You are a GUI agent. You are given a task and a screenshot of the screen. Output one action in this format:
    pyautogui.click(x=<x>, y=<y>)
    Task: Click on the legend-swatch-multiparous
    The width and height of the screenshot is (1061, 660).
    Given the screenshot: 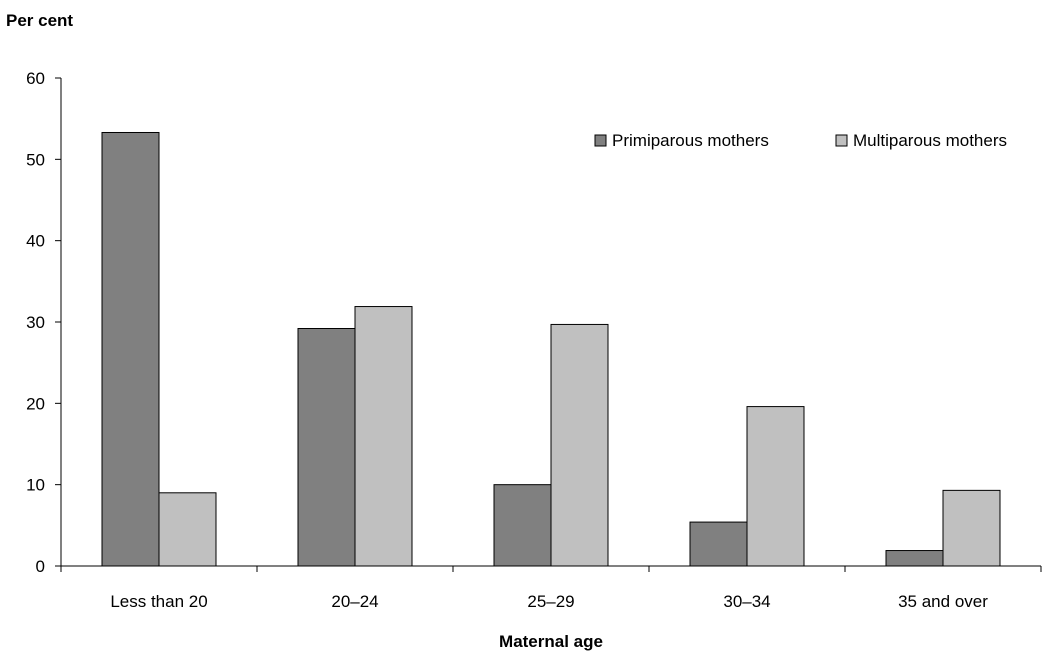 What is the action you would take?
    pyautogui.click(x=841, y=140)
    